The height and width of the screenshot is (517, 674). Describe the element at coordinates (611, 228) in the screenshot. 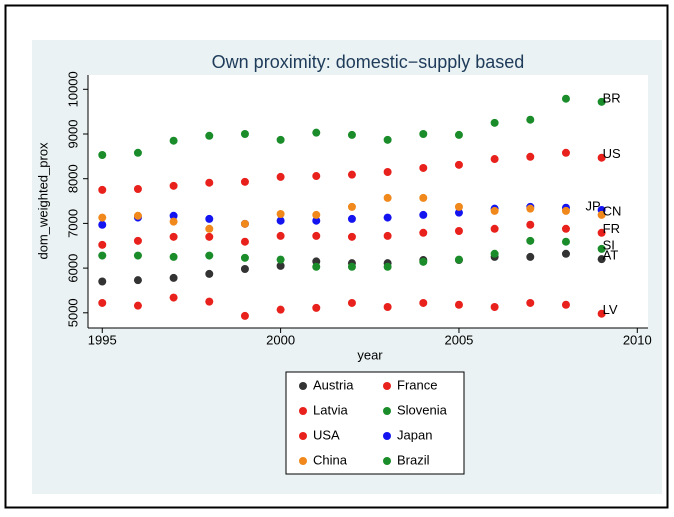

I see `point-label: FR` at that location.